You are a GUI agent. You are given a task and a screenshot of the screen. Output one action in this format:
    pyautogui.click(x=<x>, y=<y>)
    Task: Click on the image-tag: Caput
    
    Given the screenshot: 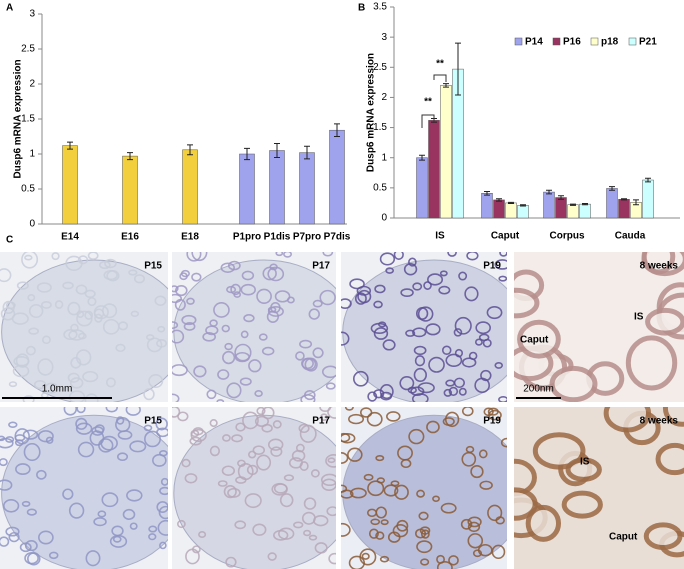 What is the action you would take?
    pyautogui.click(x=623, y=537)
    